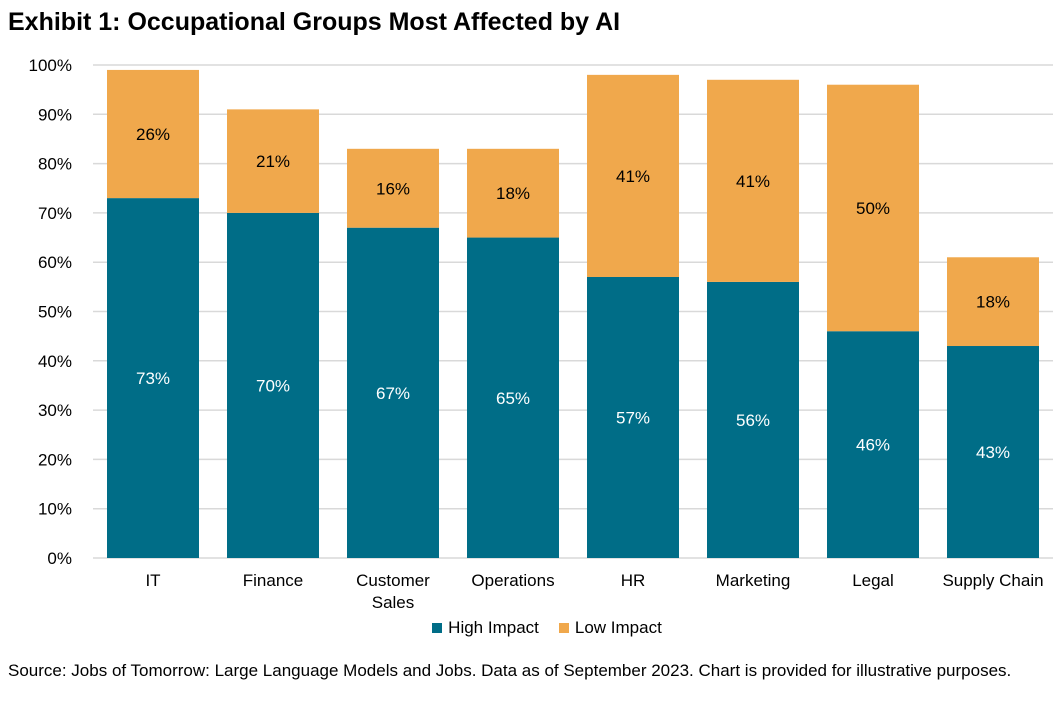  Describe the element at coordinates (59, 558) in the screenshot. I see `y-tick-label: 0%` at that location.